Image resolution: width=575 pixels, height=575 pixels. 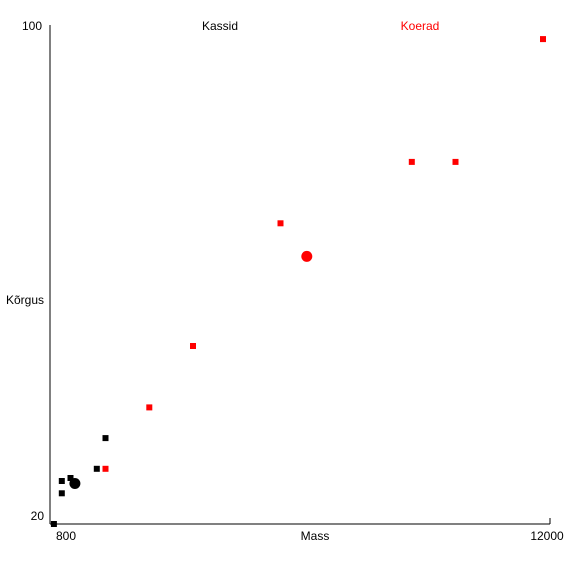 What do you see at coordinates (315, 536) in the screenshot?
I see `x-axis-label: Mass` at bounding box center [315, 536].